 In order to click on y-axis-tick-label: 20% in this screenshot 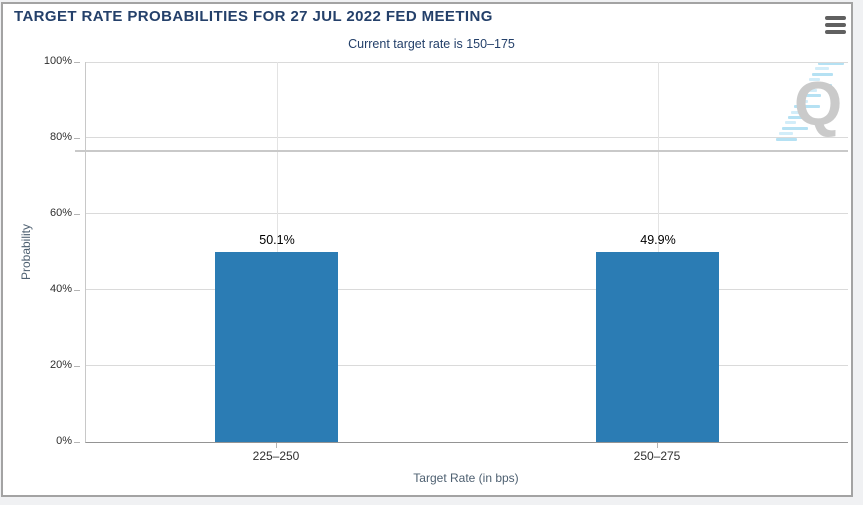, I will do `click(60, 365)`.